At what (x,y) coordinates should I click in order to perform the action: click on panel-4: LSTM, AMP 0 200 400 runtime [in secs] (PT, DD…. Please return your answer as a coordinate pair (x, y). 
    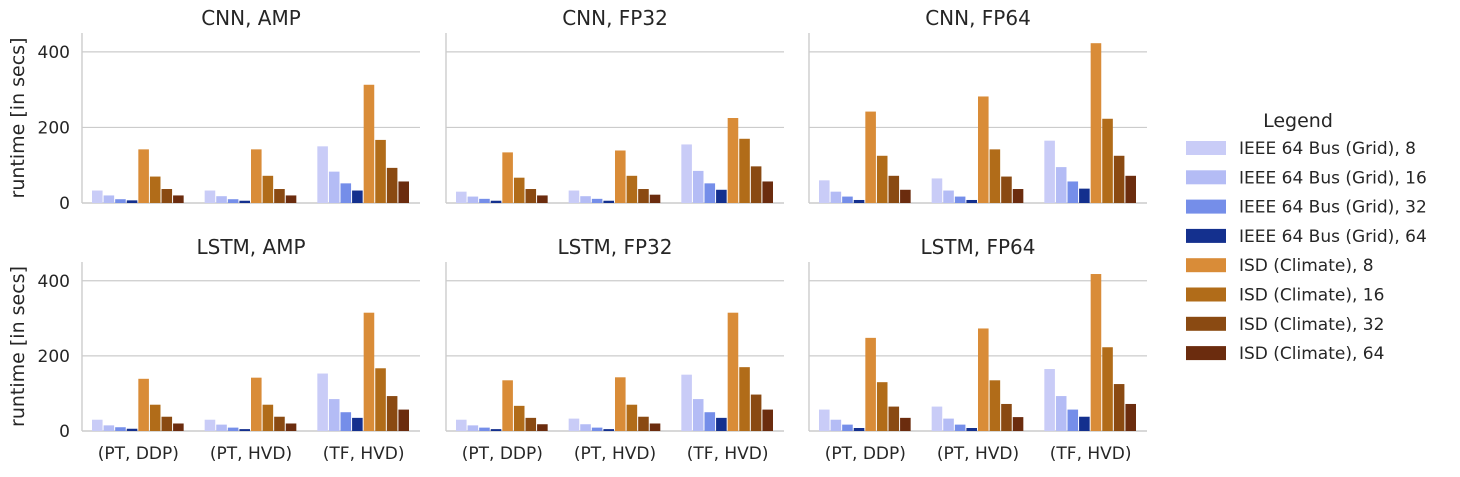
    Looking at the image, I should click on (213, 349).